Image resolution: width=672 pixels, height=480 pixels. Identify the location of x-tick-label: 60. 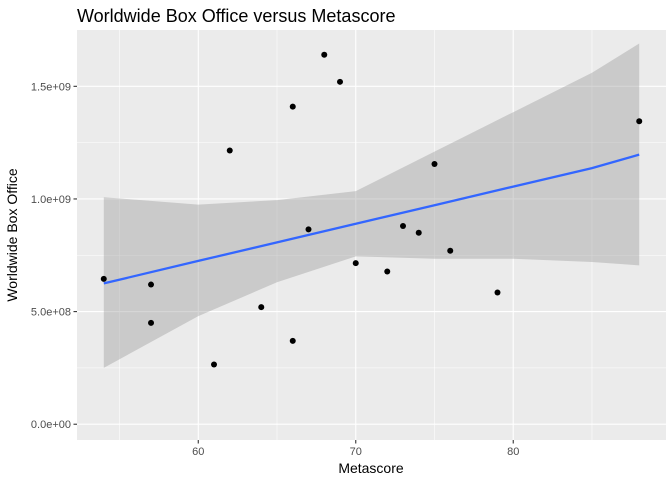
(198, 452).